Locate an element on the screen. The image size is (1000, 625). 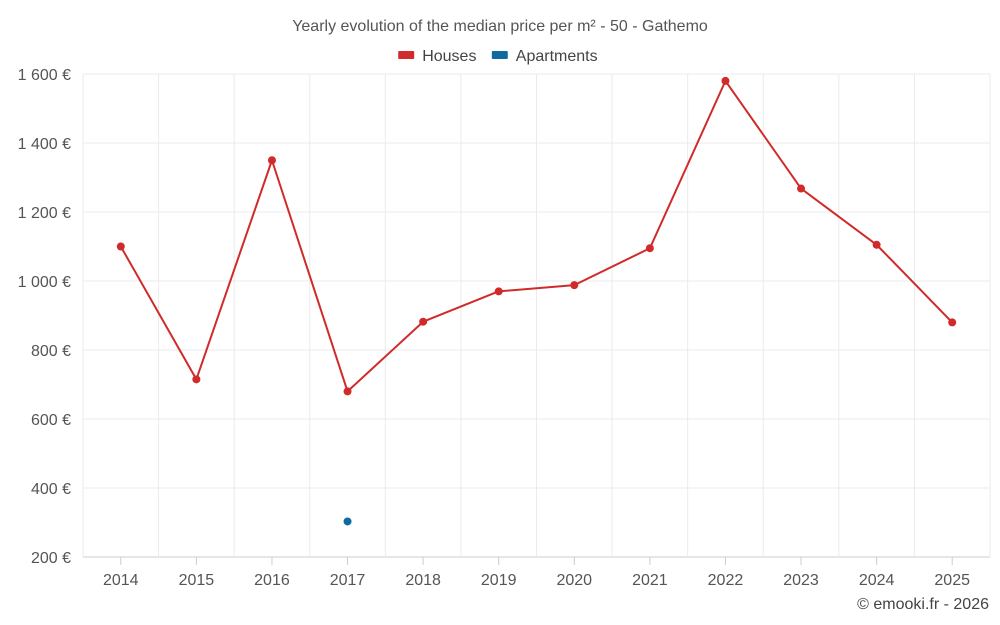
y-tick-label: 400 € is located at coordinates (51, 489).